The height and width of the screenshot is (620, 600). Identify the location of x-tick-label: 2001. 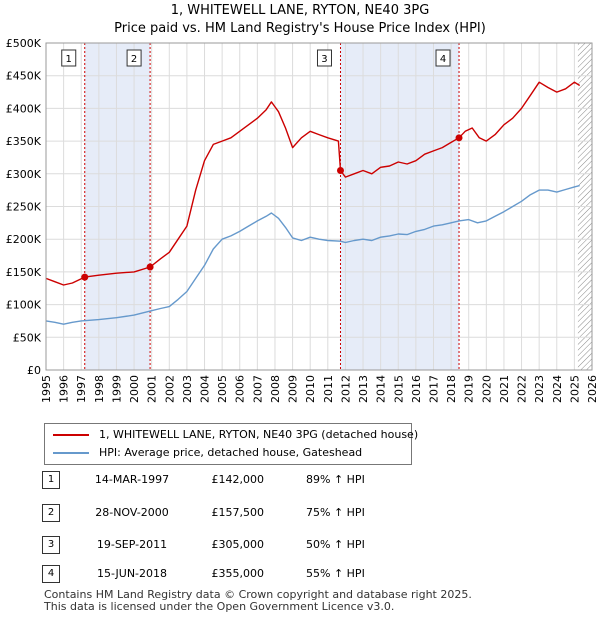
(152, 389).